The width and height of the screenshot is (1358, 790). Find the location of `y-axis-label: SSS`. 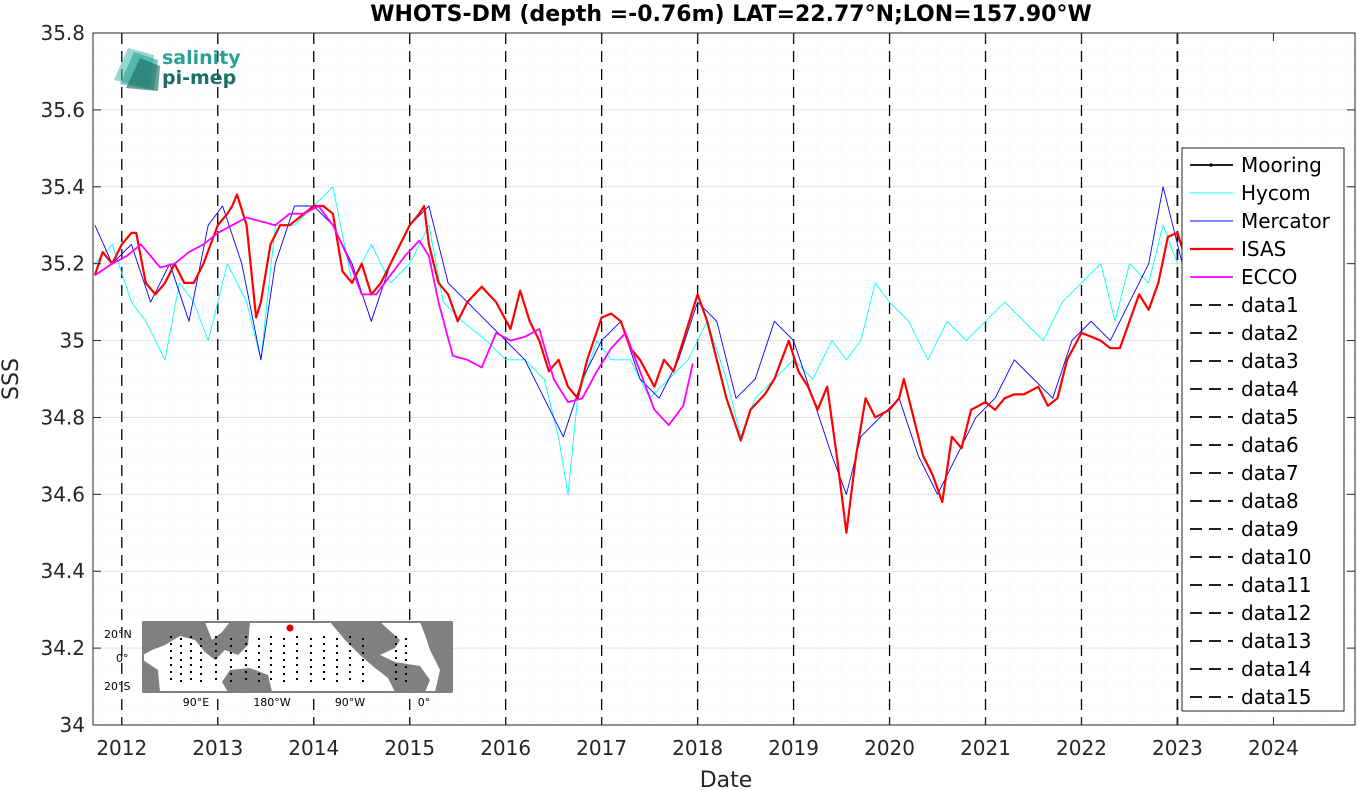

y-axis-label: SSS is located at coordinates (12, 379).